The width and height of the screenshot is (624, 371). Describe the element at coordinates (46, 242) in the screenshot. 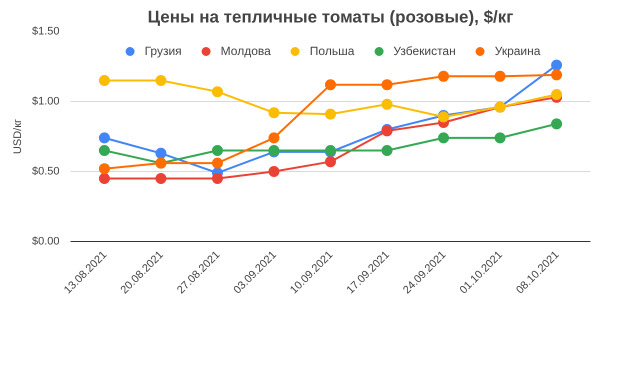

I see `y-tick-label: $0.00` at that location.